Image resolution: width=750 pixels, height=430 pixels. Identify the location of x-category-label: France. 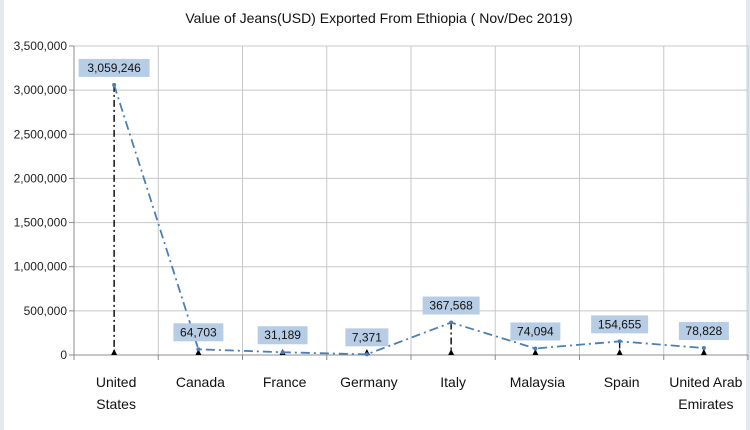
(285, 382).